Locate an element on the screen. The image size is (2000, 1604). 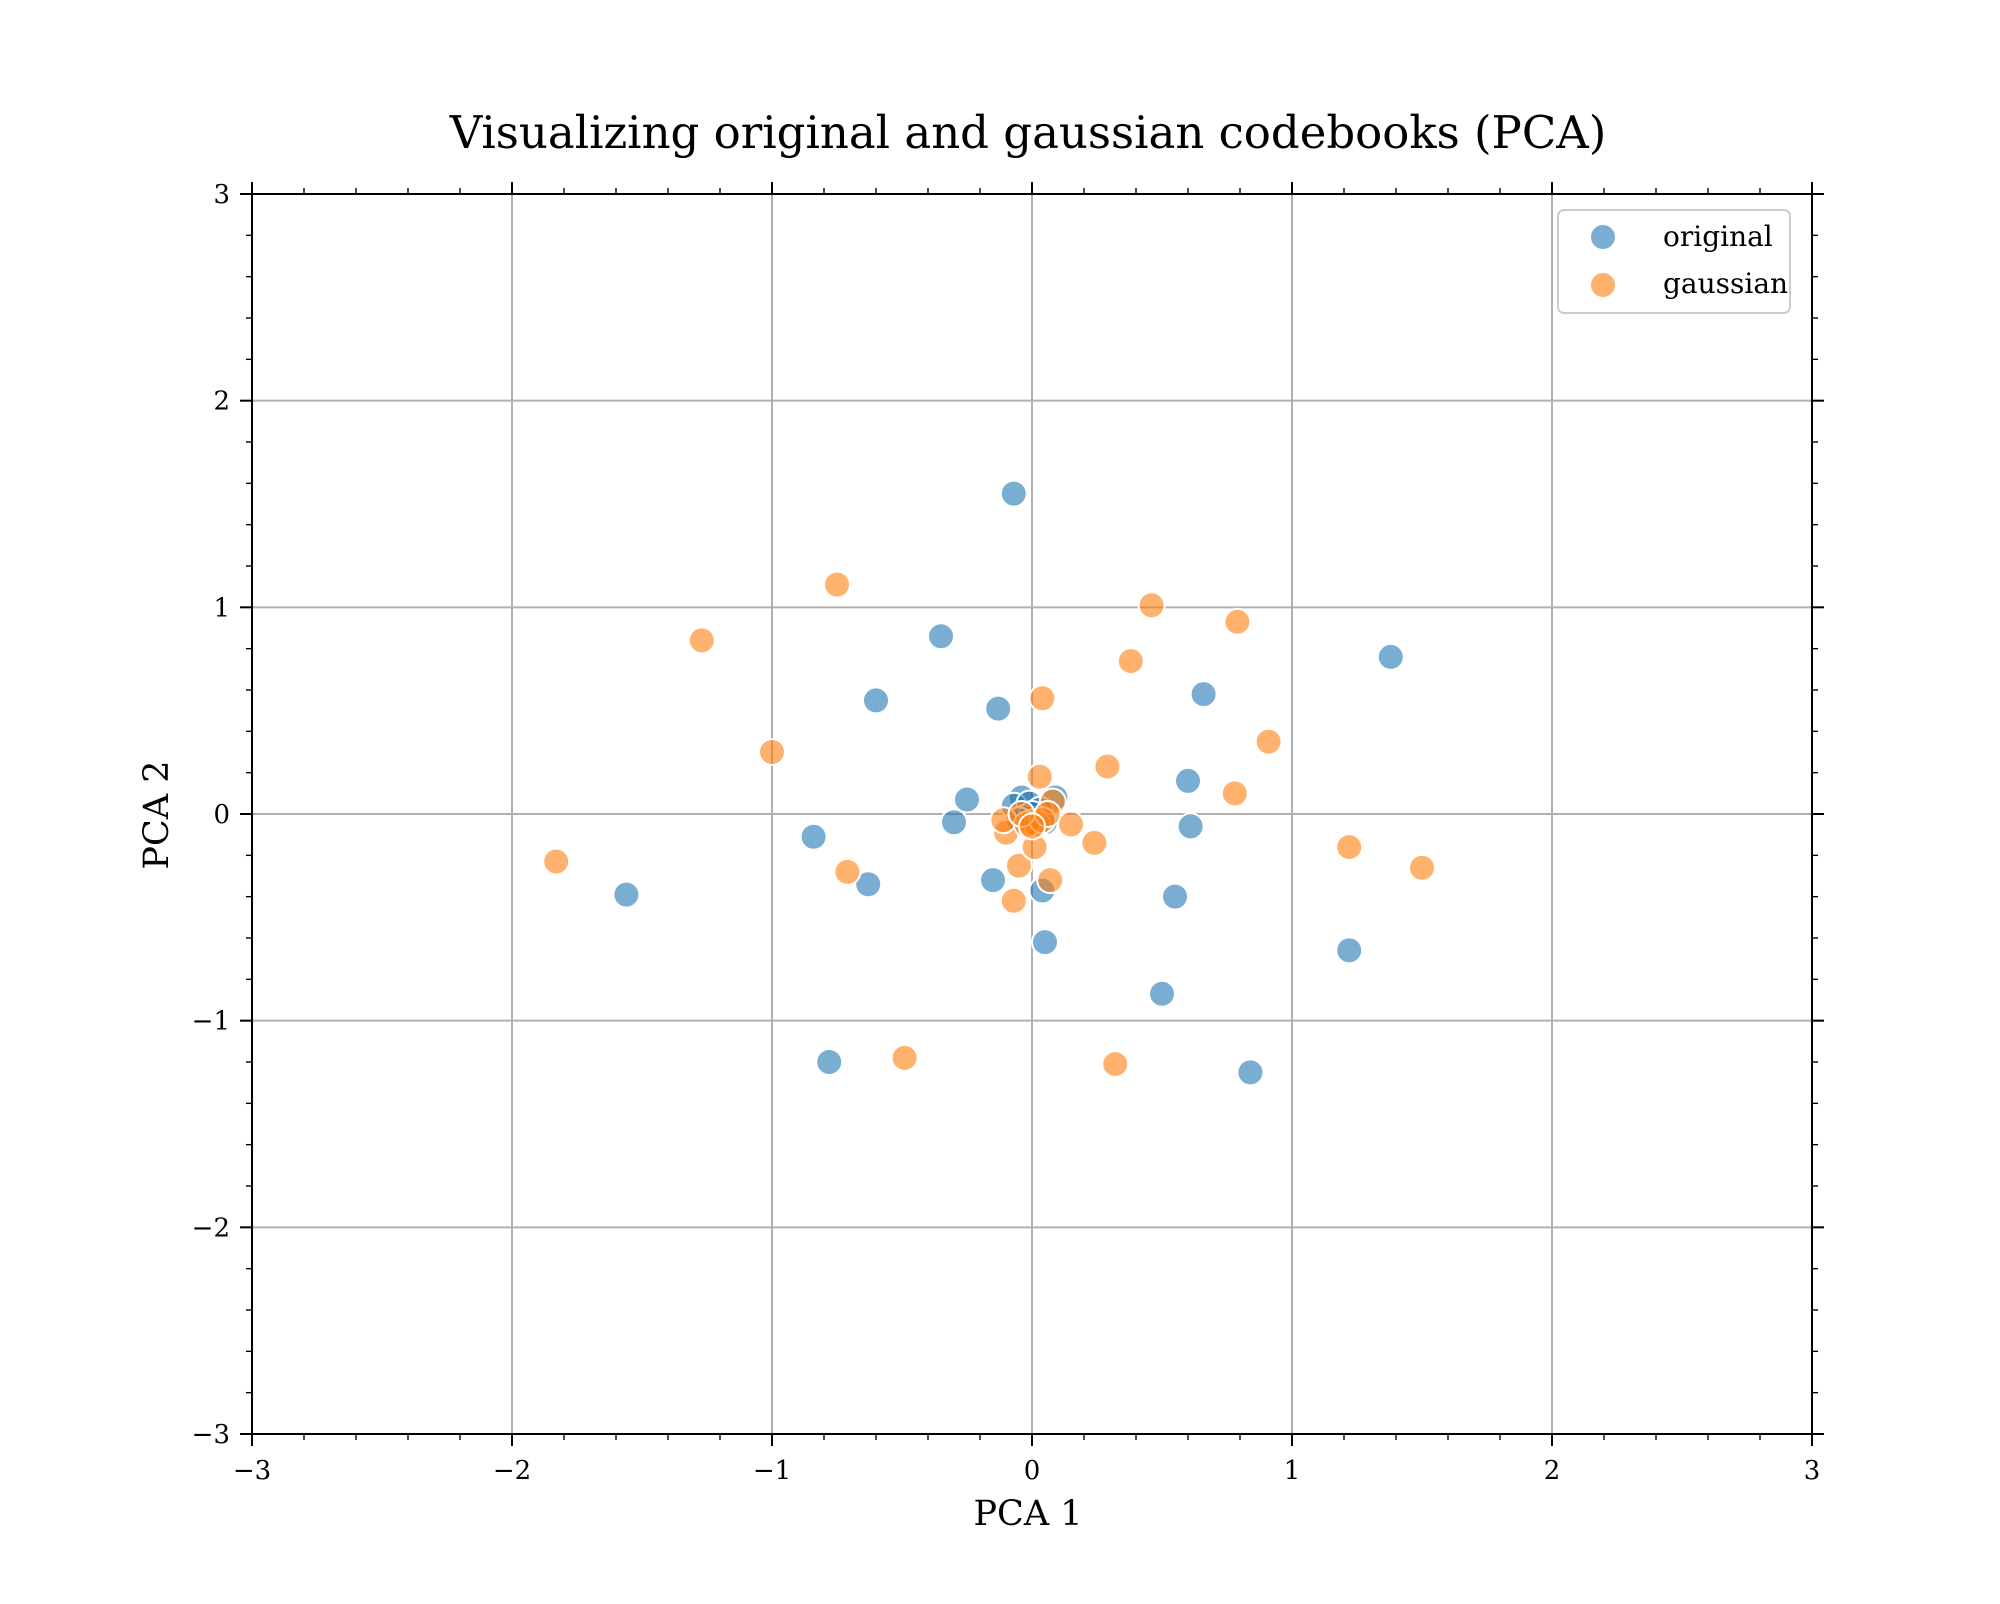
x-tick-label: 0 is located at coordinates (1032, 1471).